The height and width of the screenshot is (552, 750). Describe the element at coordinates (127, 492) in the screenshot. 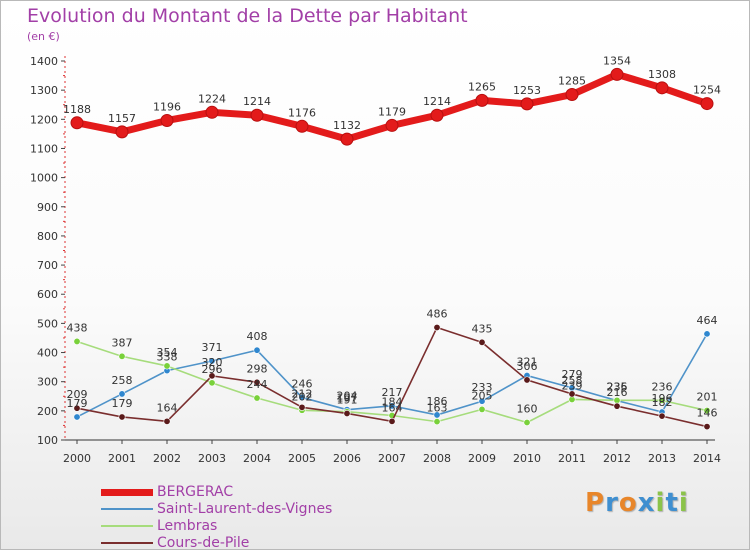

I see `legend-swatch` at that location.